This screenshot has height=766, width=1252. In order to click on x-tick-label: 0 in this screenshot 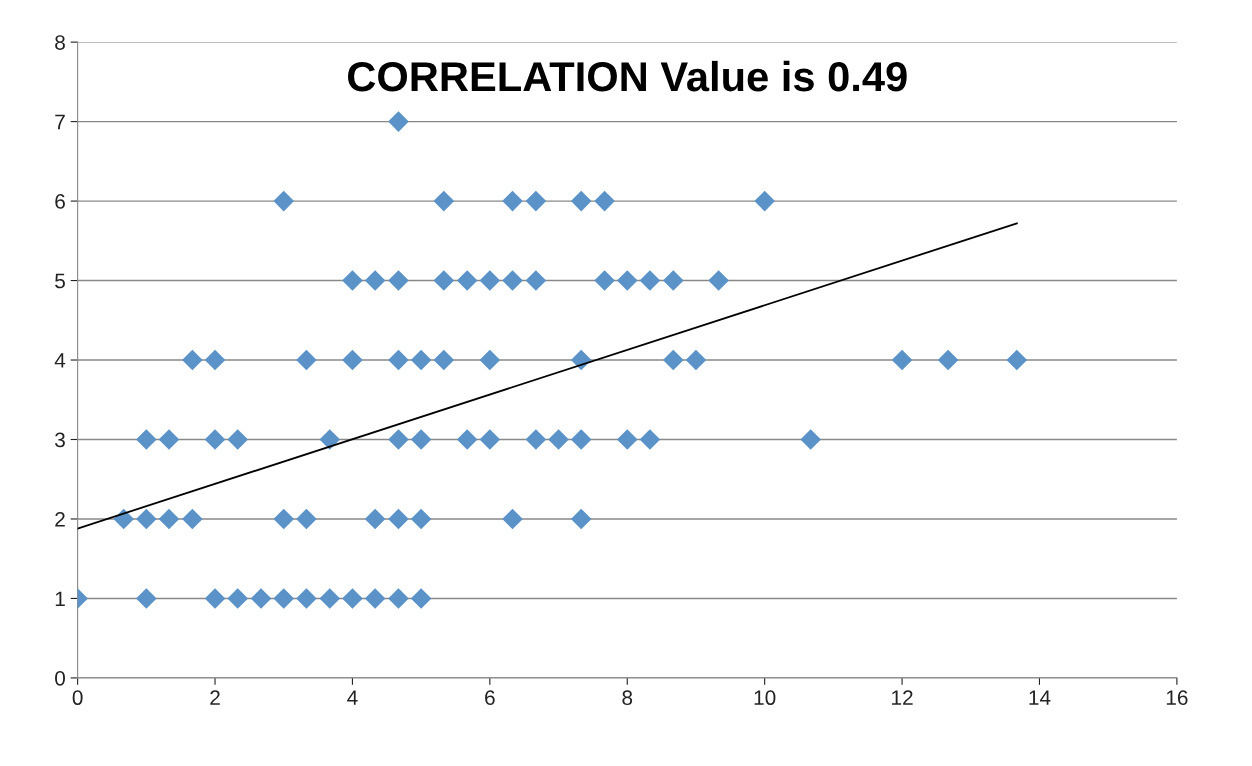, I will do `click(77, 698)`.